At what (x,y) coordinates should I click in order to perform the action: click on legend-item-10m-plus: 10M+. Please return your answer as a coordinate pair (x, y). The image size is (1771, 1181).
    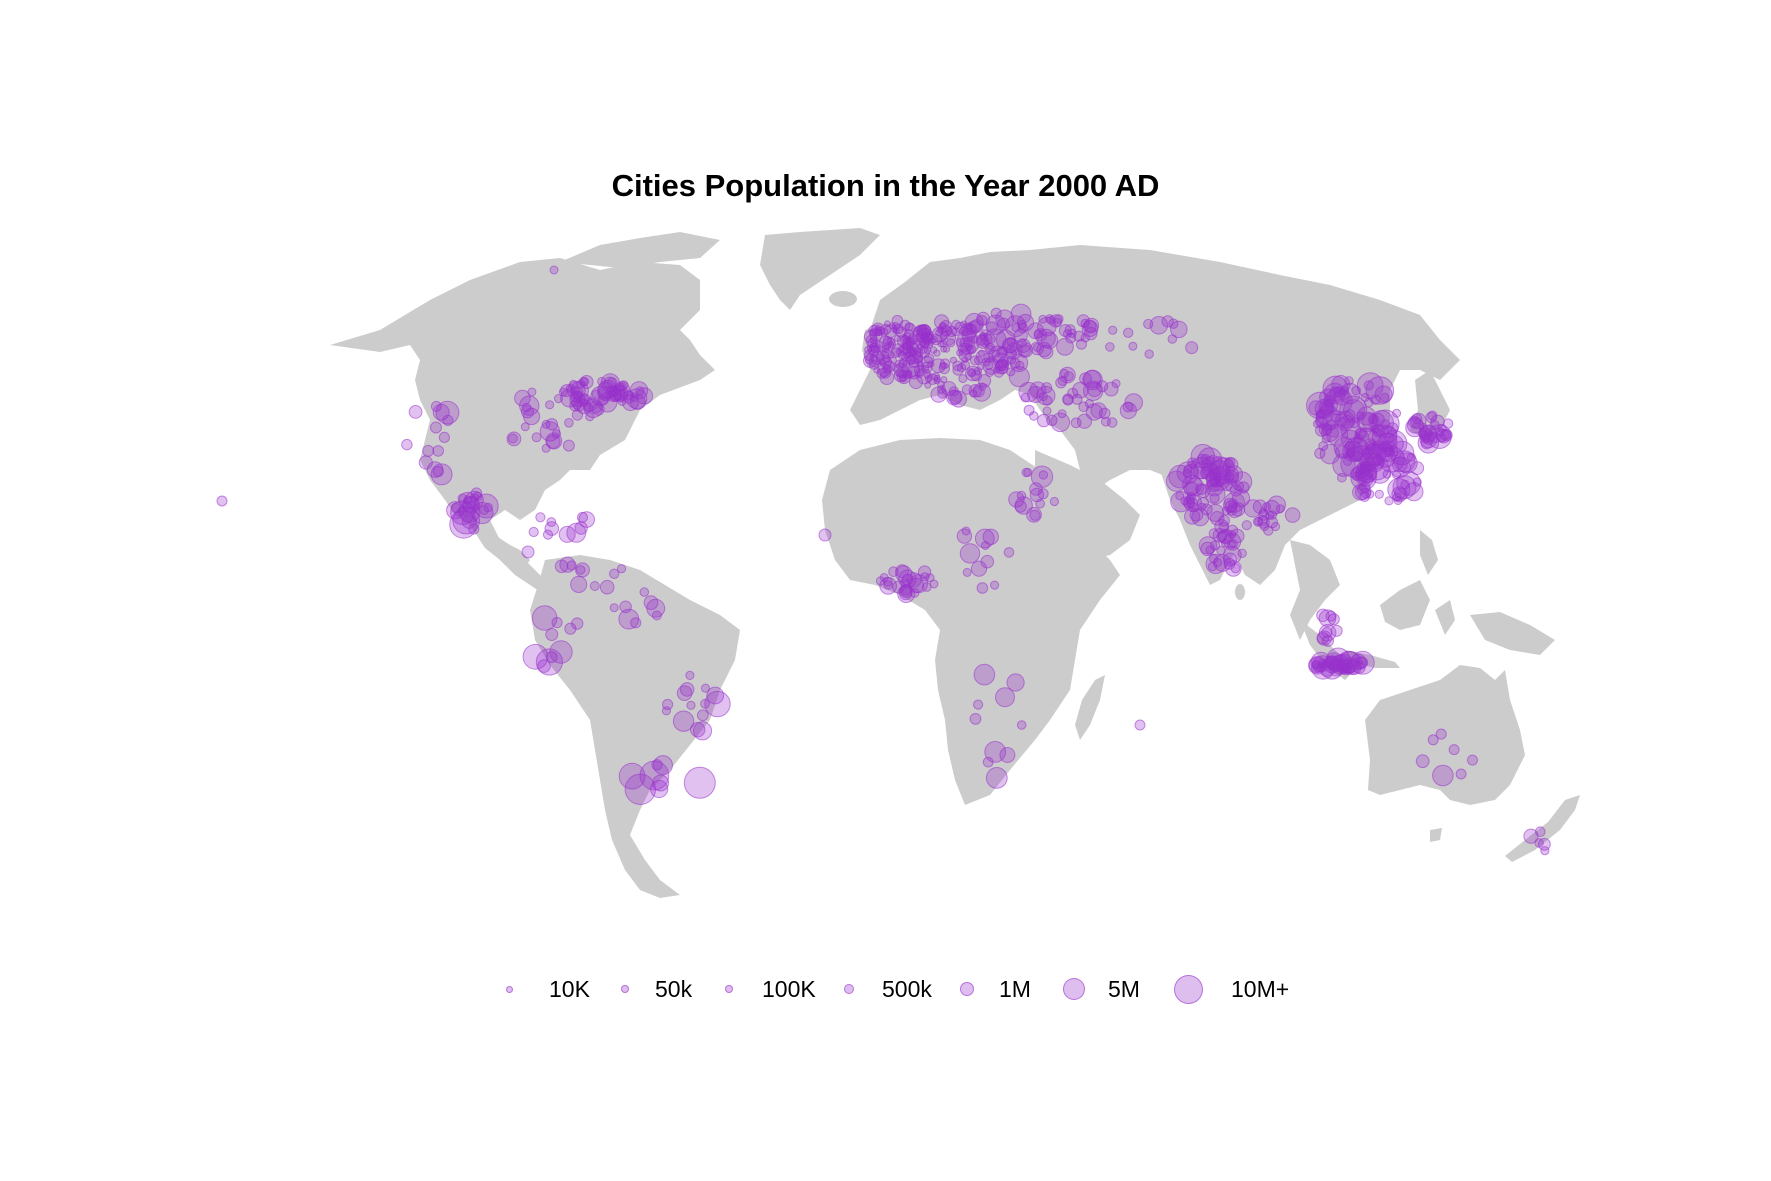
    Looking at the image, I should click on (1231, 989).